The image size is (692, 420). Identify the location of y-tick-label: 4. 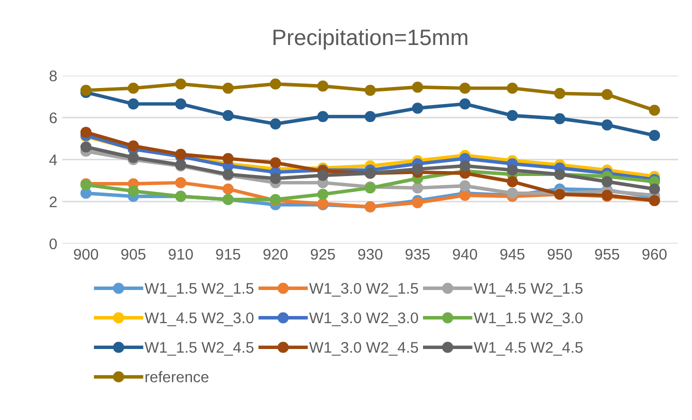
(53, 160).